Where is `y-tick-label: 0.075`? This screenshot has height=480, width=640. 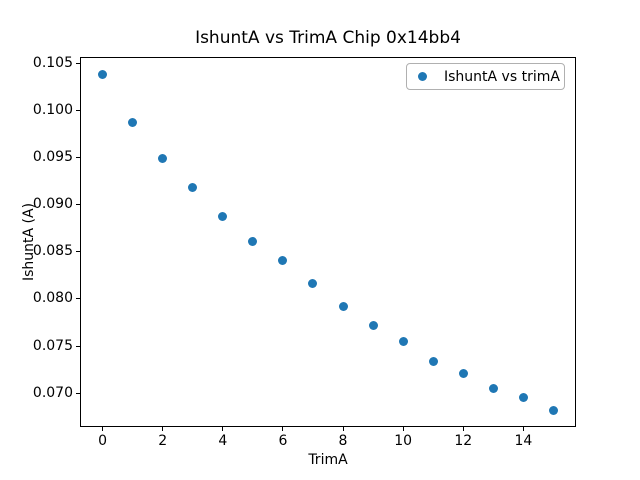
y-tick-label: 0.075 is located at coordinates (52, 345).